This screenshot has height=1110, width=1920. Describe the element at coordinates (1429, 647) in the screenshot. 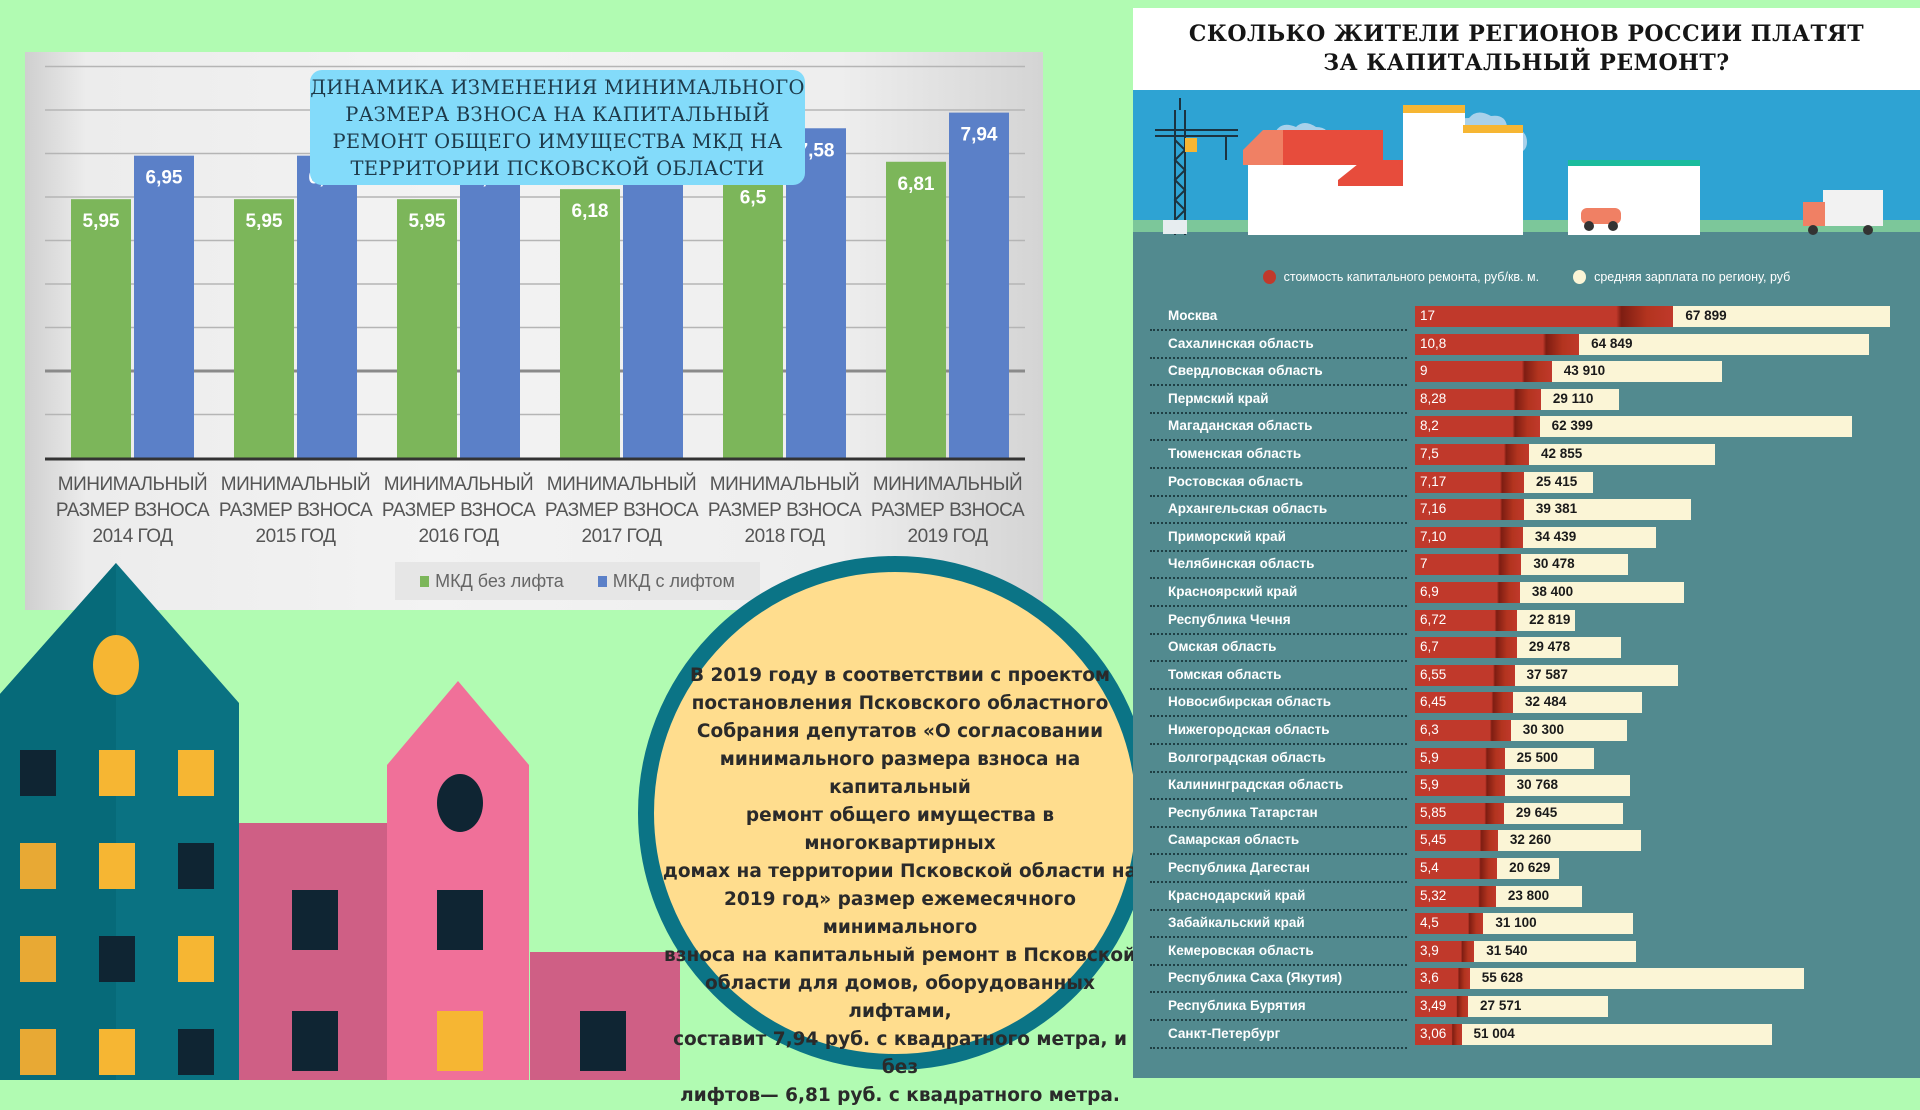

I see `repair-cost-value: 6,7` at that location.